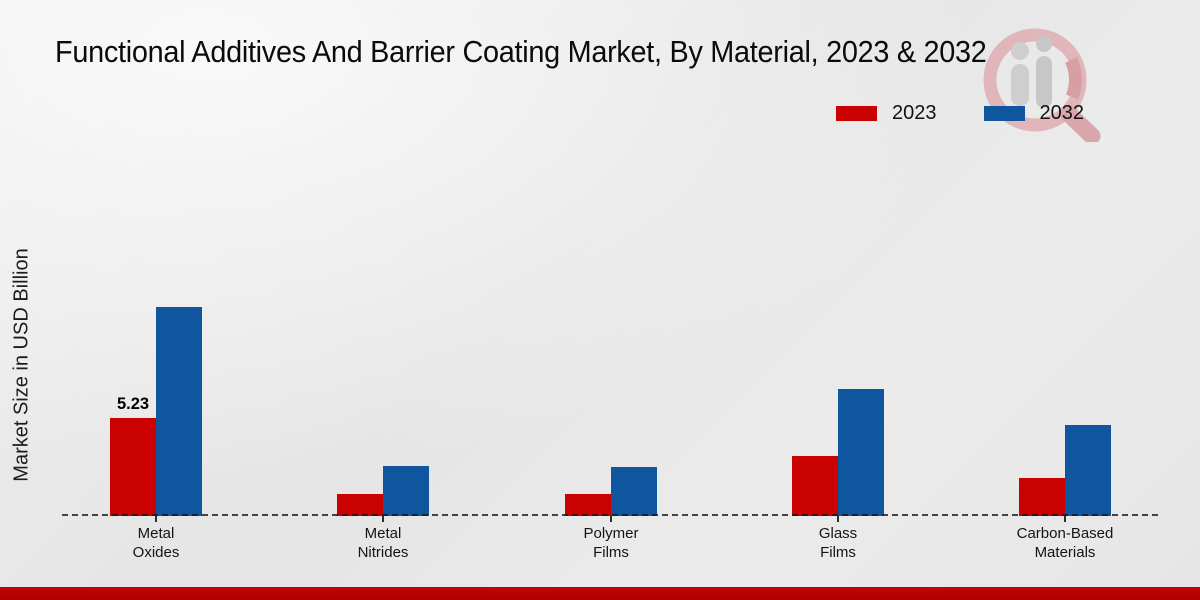  I want to click on bar-2023-glass-films, so click(815, 486).